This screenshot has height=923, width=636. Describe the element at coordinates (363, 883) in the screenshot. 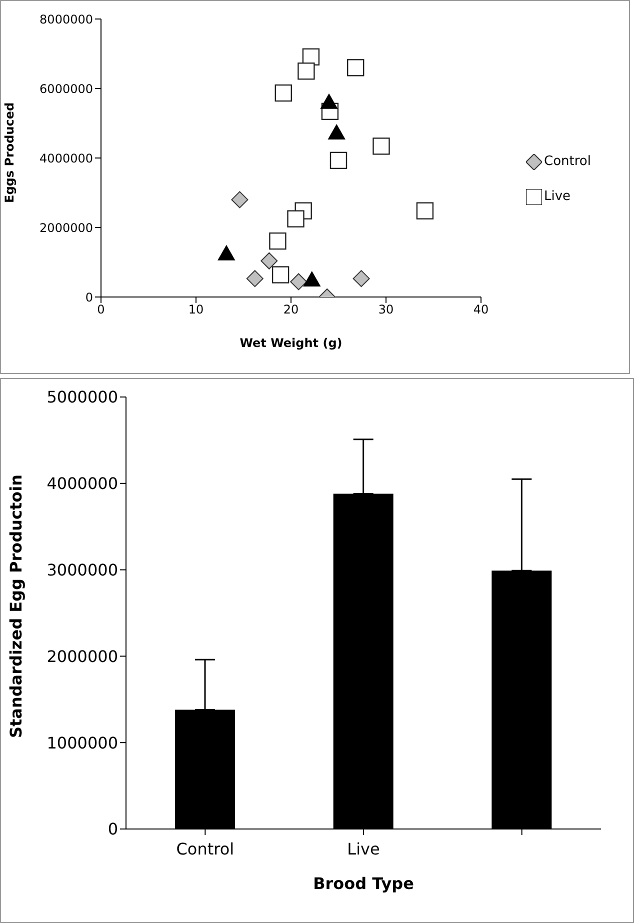

I see `x-axis-title: Brood Type` at that location.